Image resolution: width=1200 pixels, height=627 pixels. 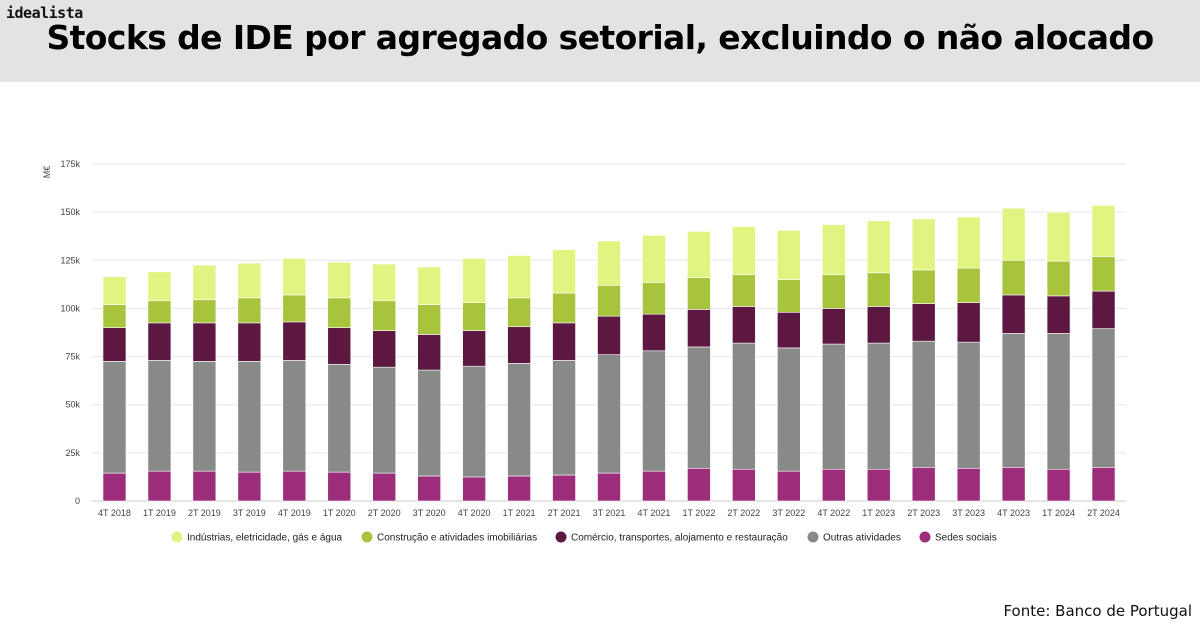 I want to click on x-tick-label: 3T 2020, so click(x=429, y=513).